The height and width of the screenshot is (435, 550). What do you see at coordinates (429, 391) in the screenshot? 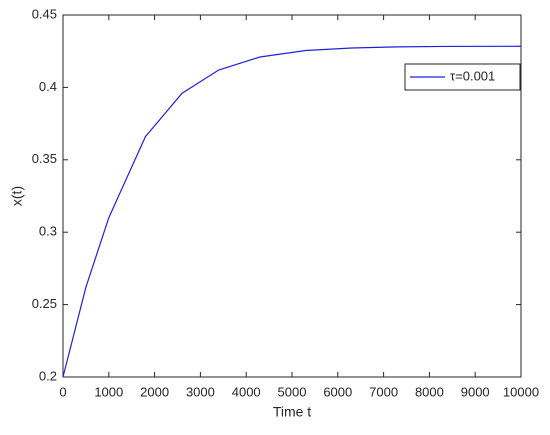
I see `x-tick-label: 8000` at bounding box center [429, 391].